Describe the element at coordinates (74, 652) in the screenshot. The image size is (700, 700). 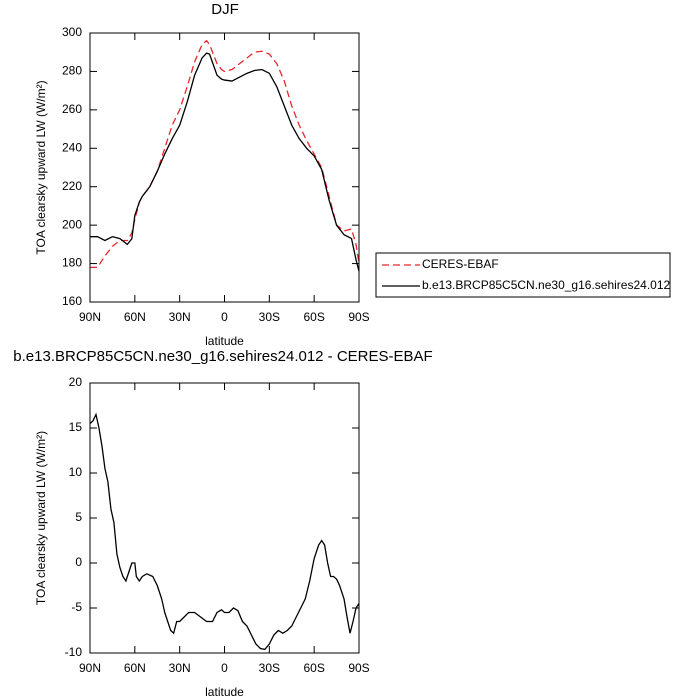
I see `y-tick-label: -10` at that location.